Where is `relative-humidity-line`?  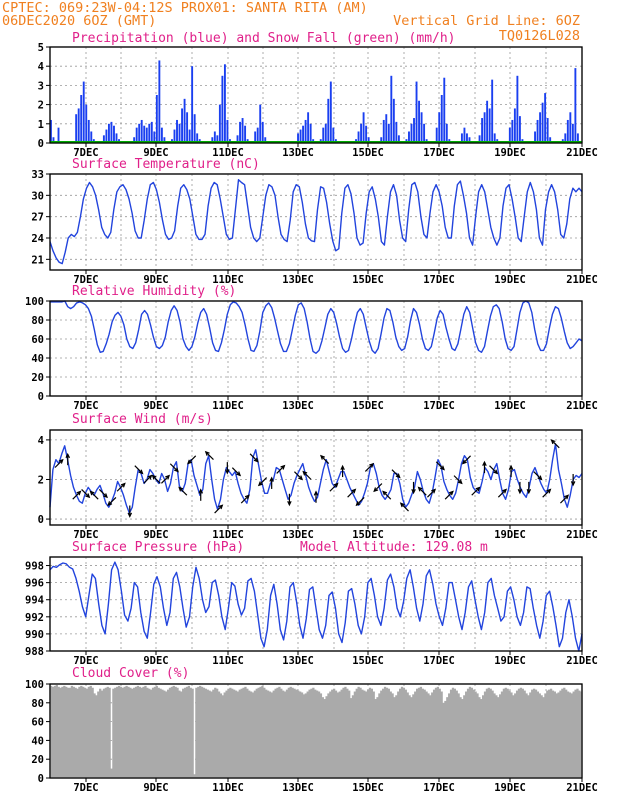
relative-humidity-line is located at coordinates (316, 327).